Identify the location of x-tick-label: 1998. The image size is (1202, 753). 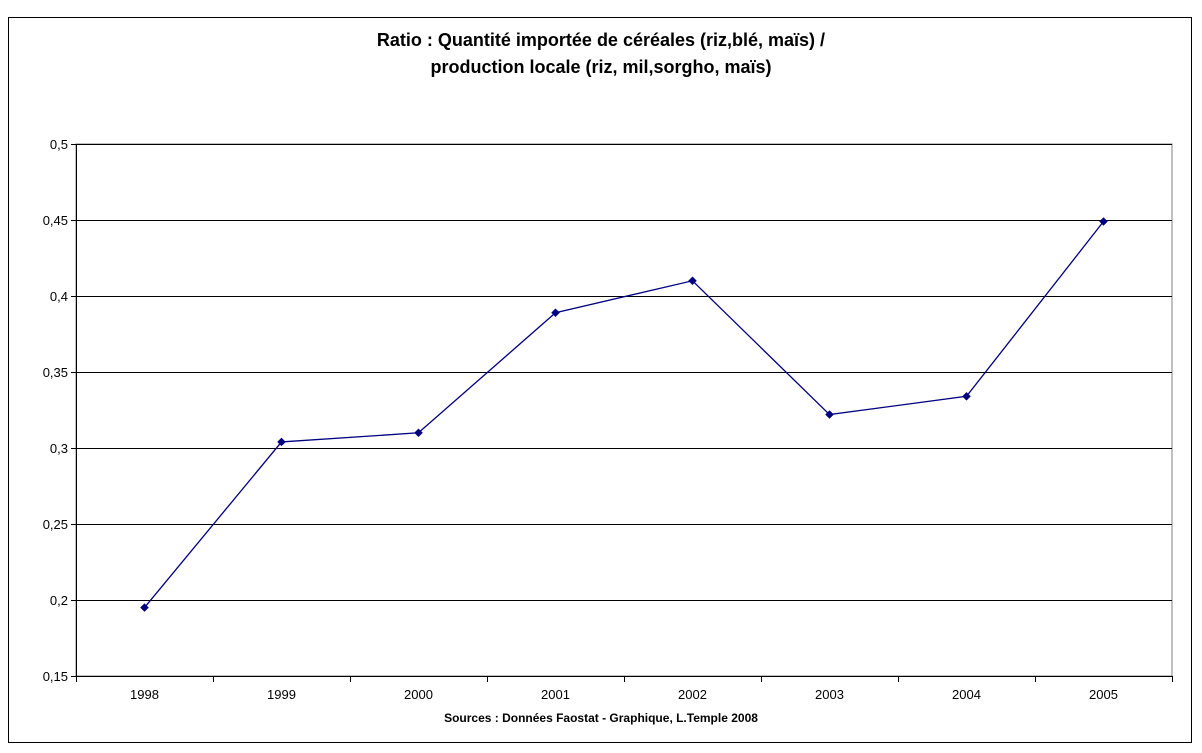
(144, 694).